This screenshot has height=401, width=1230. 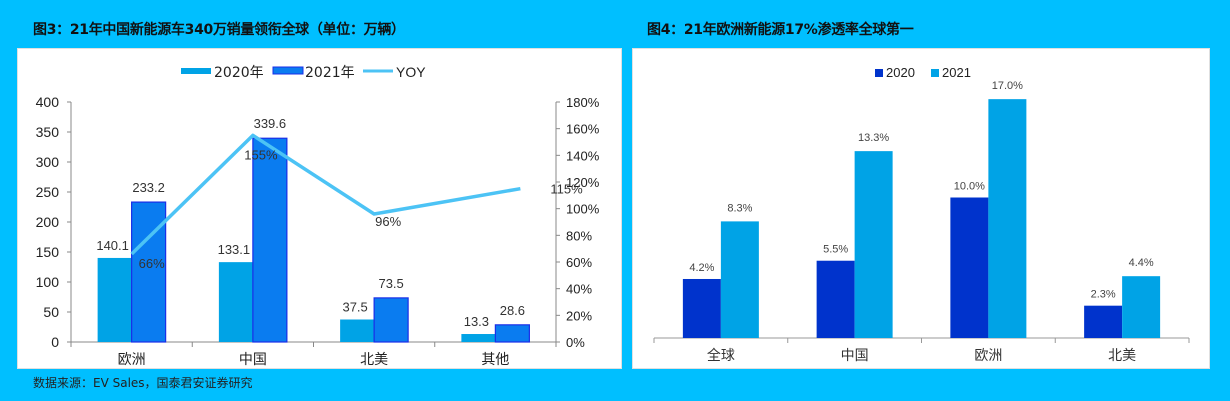 I want to click on left-y-tick-label: 350, so click(x=48, y=132).